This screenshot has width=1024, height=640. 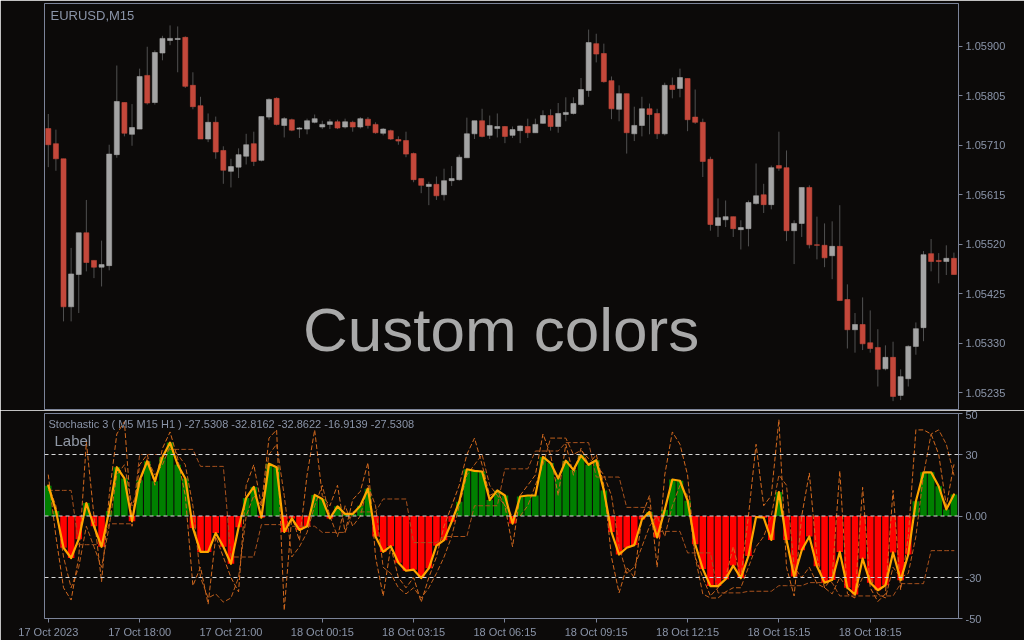 What do you see at coordinates (985, 244) in the screenshot?
I see `y-tick-label: 1.05520` at bounding box center [985, 244].